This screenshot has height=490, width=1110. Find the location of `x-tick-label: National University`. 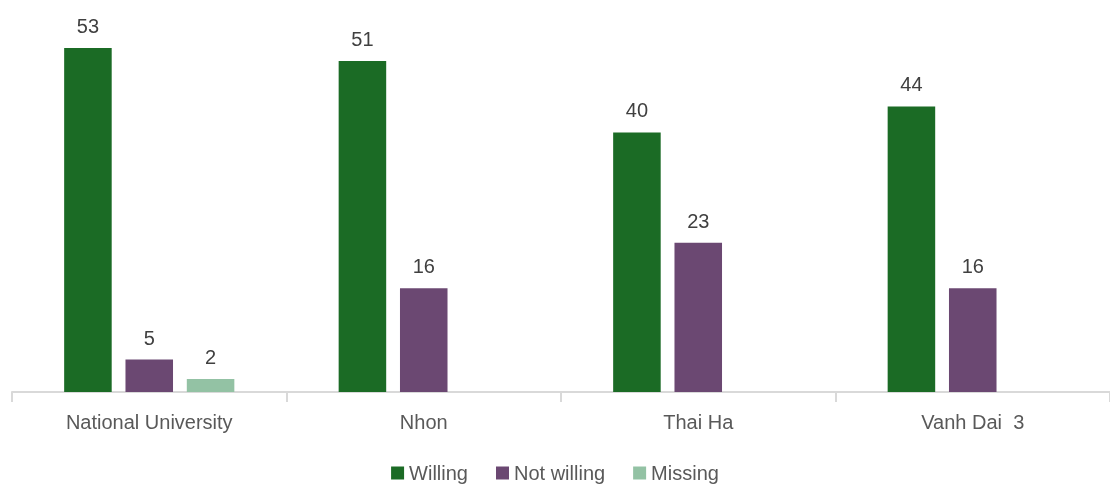

x-tick-label: National University is located at coordinates (149, 422).